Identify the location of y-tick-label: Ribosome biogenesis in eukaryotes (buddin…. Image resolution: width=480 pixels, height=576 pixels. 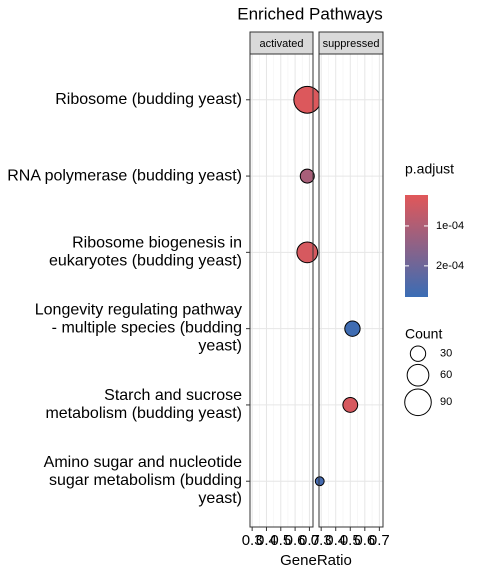
(145, 252).